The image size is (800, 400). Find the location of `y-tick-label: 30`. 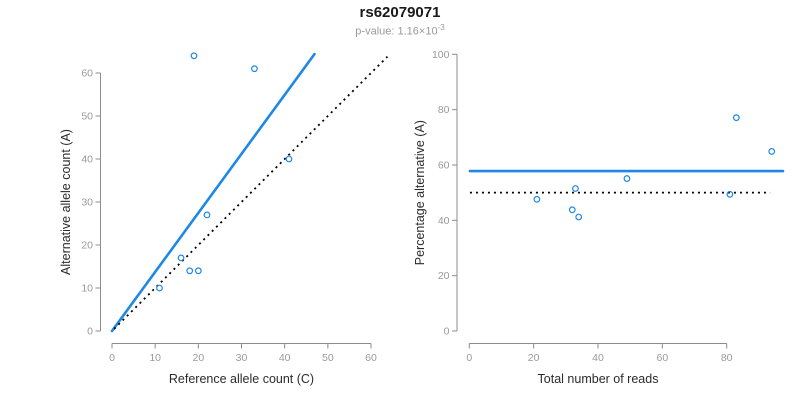

y-tick-label: 30 is located at coordinates (87, 203).